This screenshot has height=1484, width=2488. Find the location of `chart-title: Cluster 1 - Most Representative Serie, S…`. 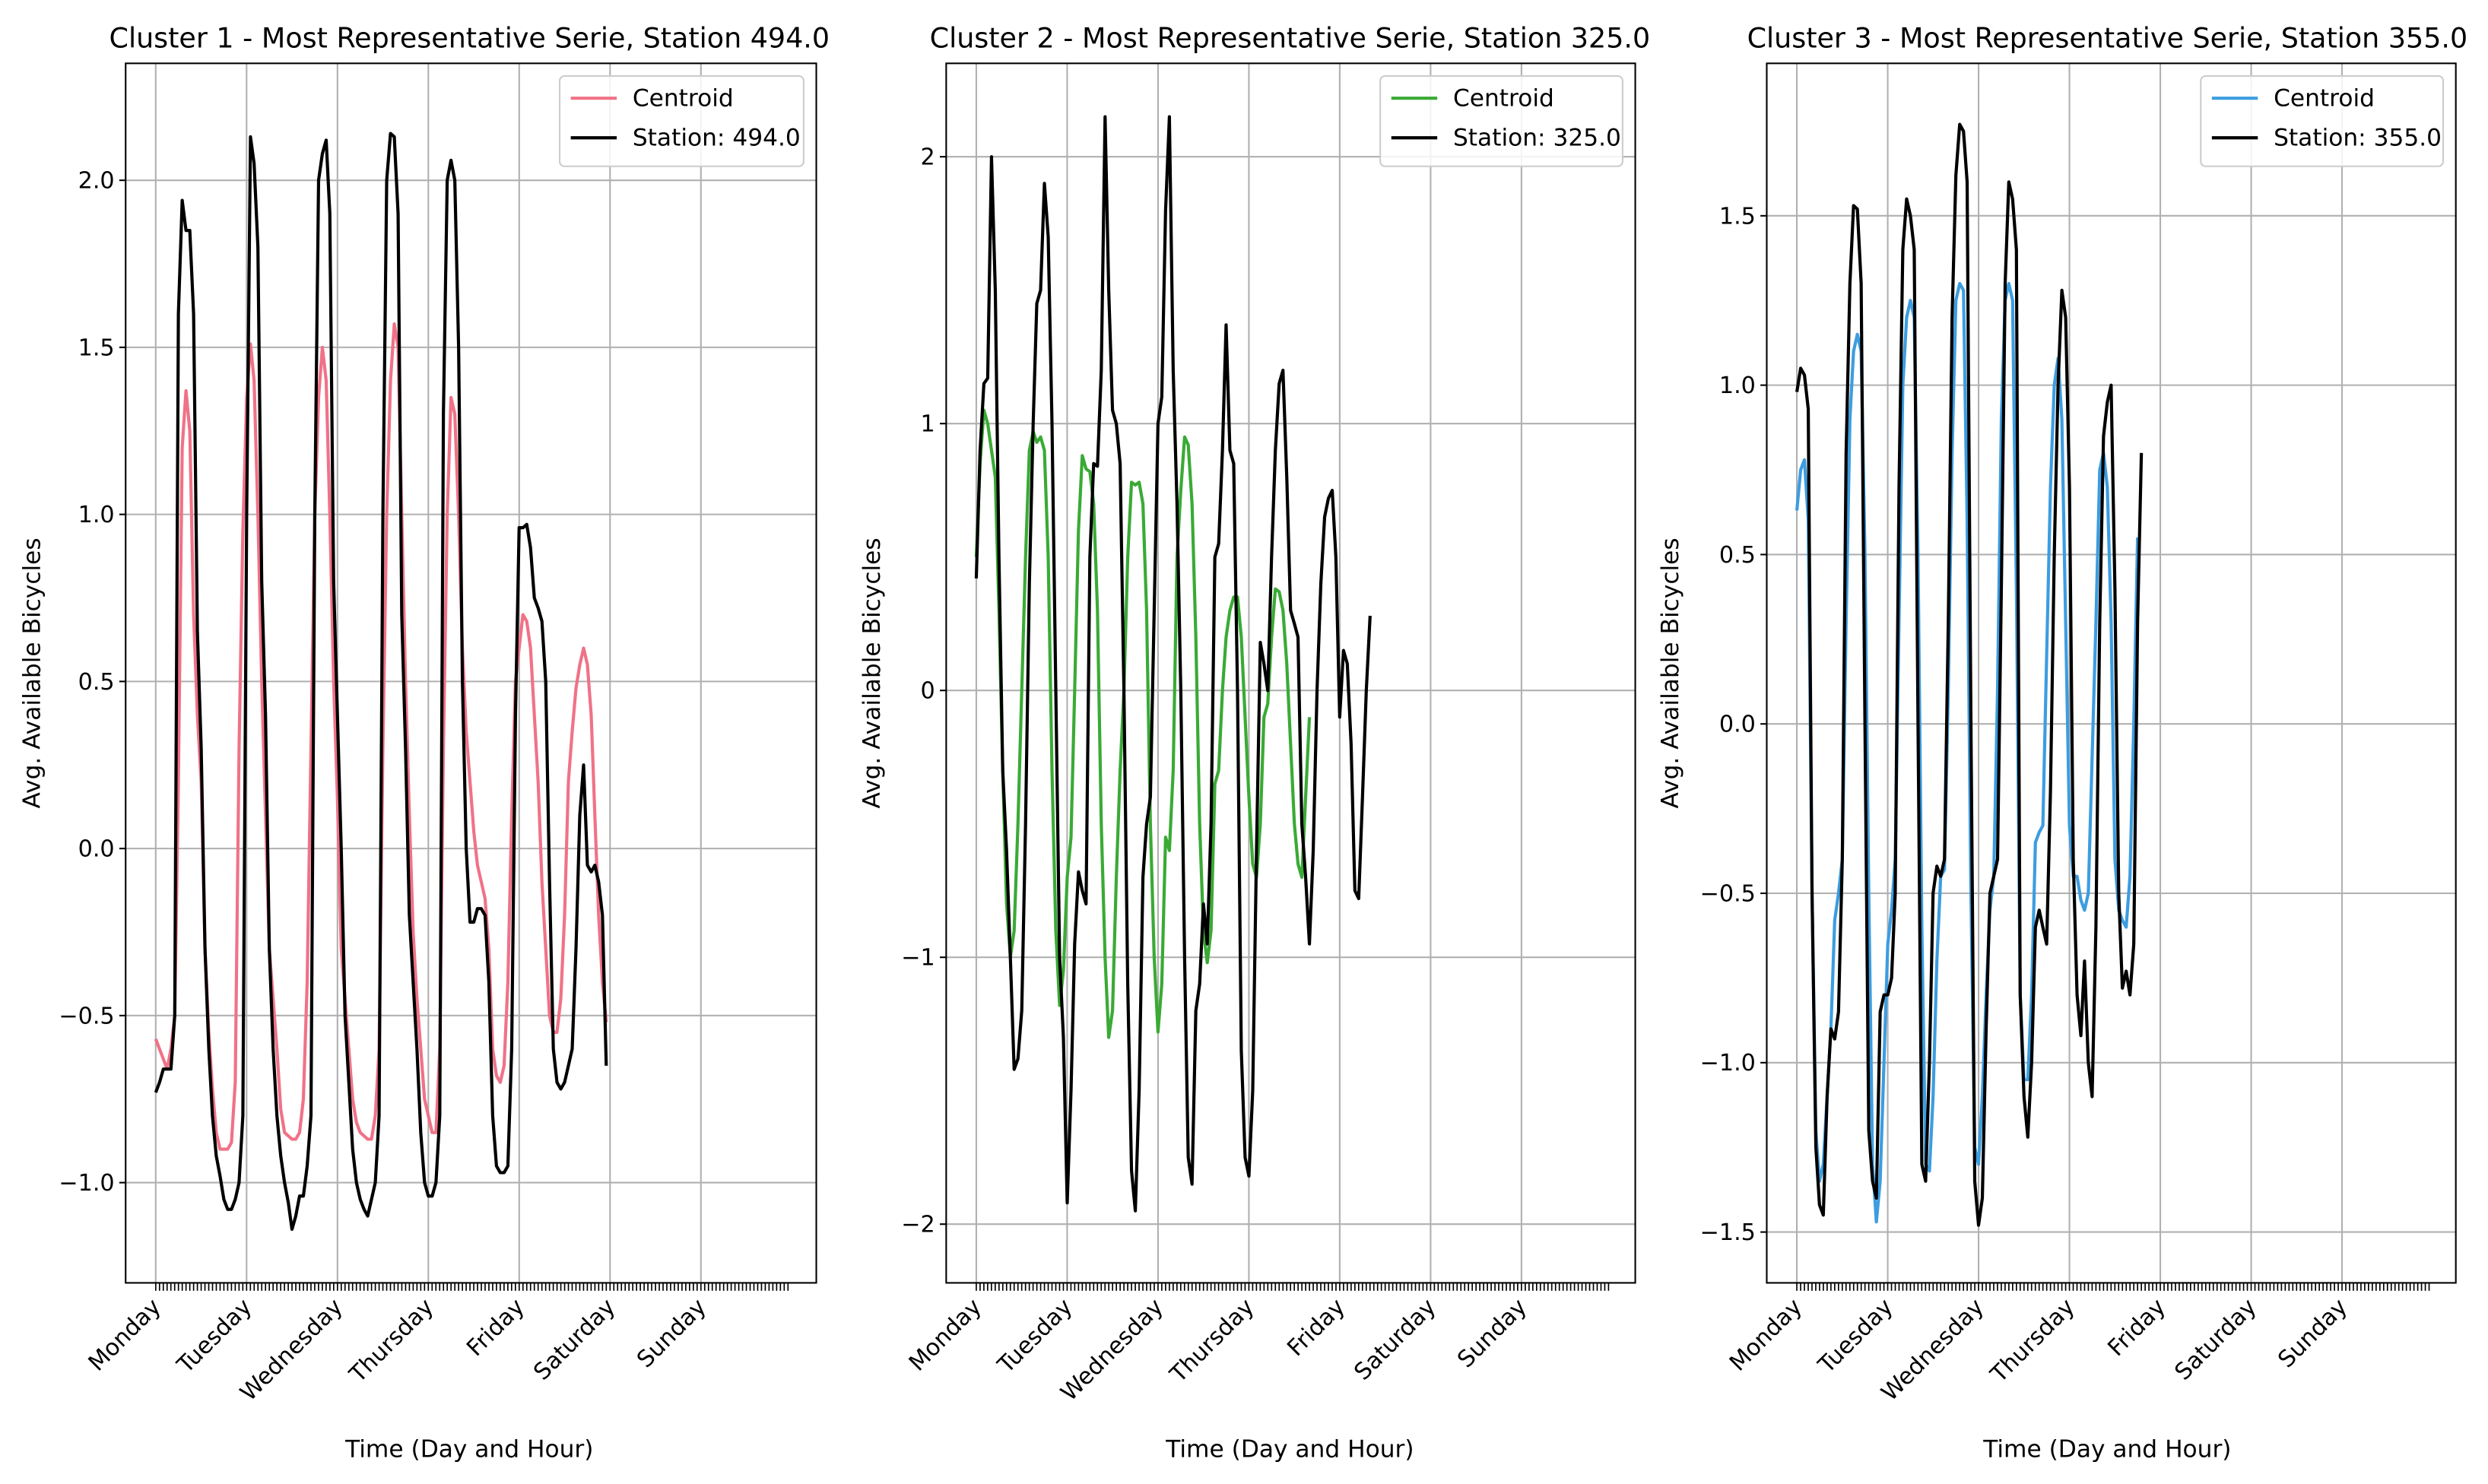

chart-title: Cluster 1 - Most Representative Serie, S… is located at coordinates (470, 37).